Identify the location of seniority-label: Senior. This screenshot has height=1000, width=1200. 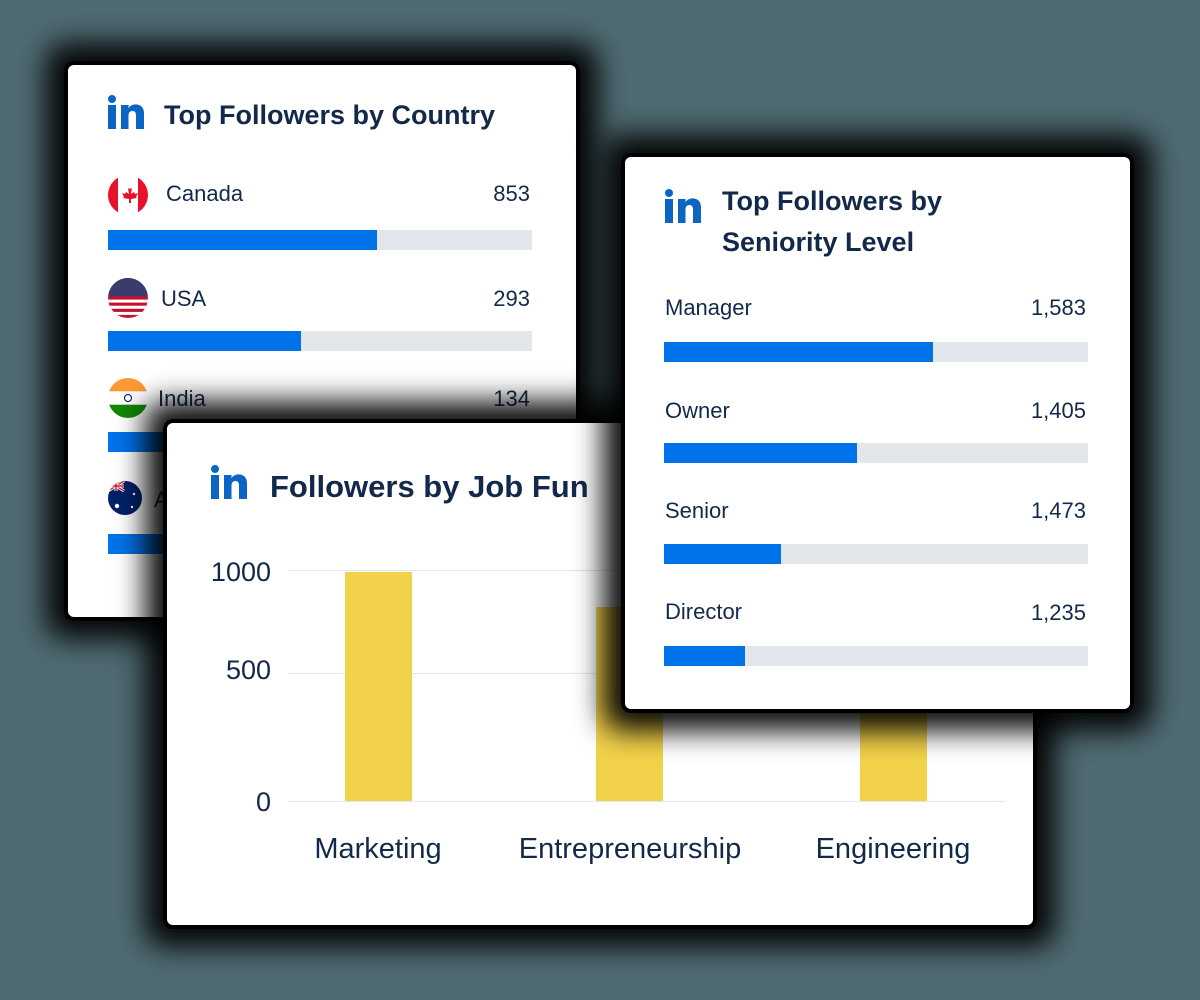
(697, 510).